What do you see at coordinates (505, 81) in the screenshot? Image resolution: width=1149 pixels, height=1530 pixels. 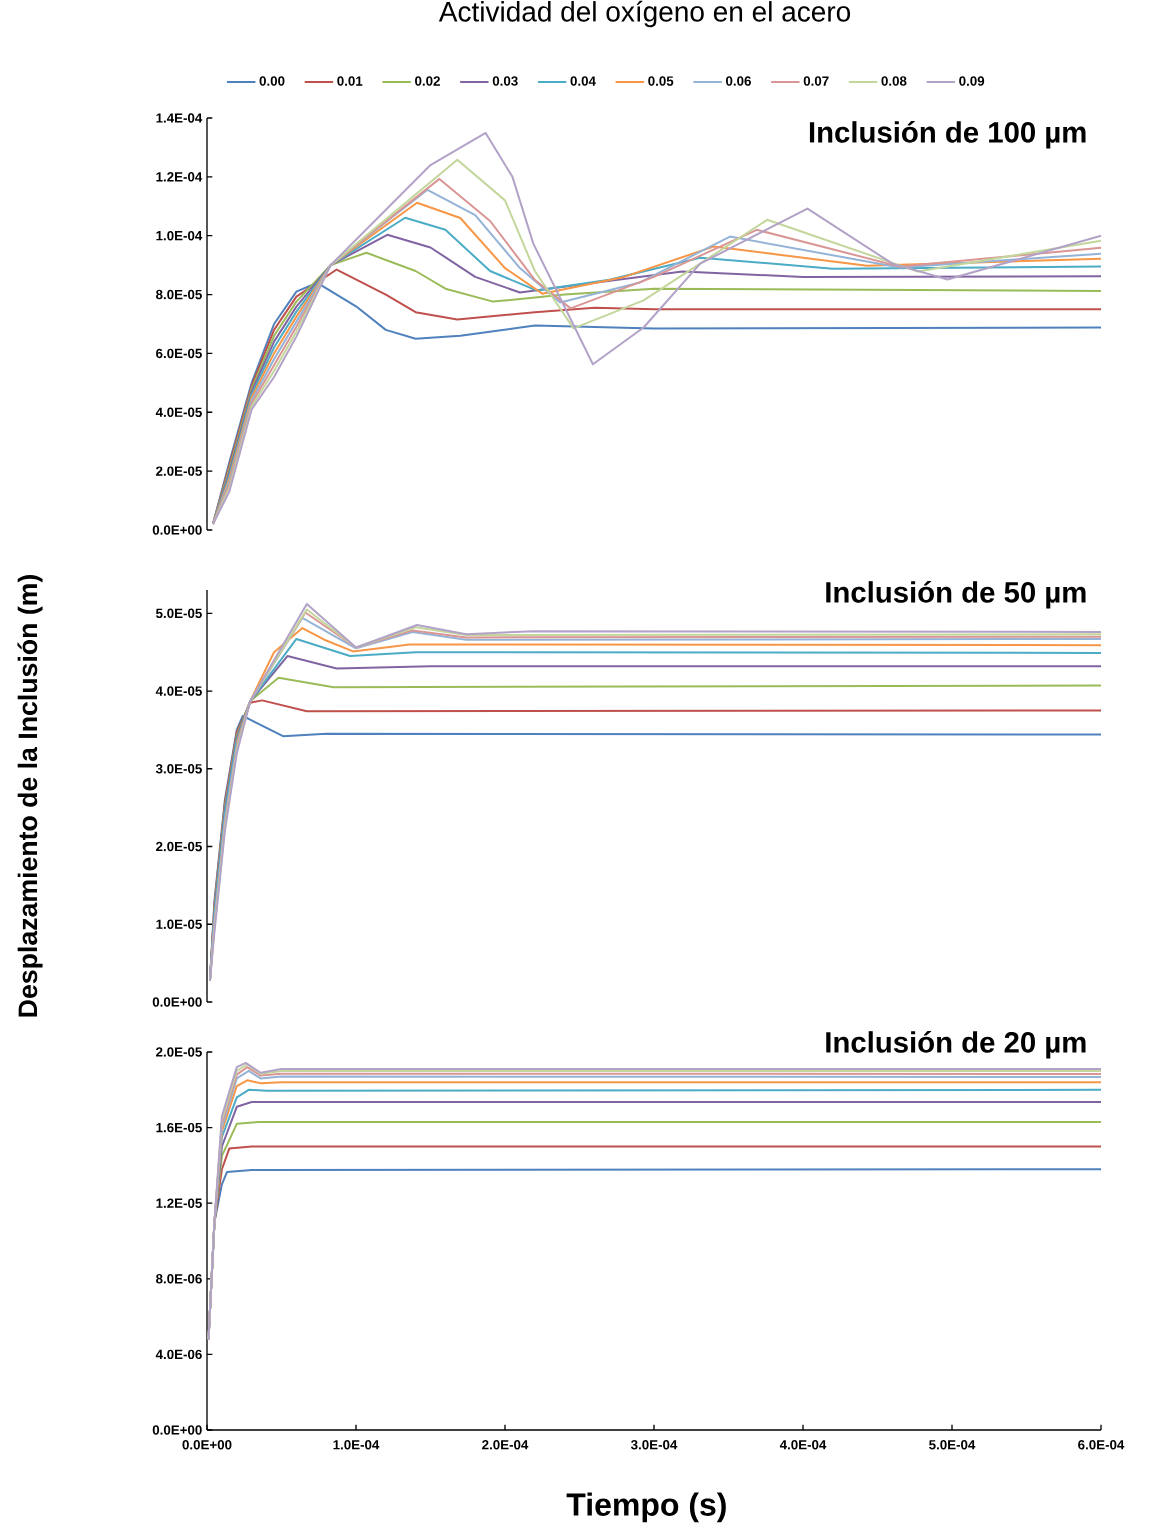 I see `legend-label: 0.03` at bounding box center [505, 81].